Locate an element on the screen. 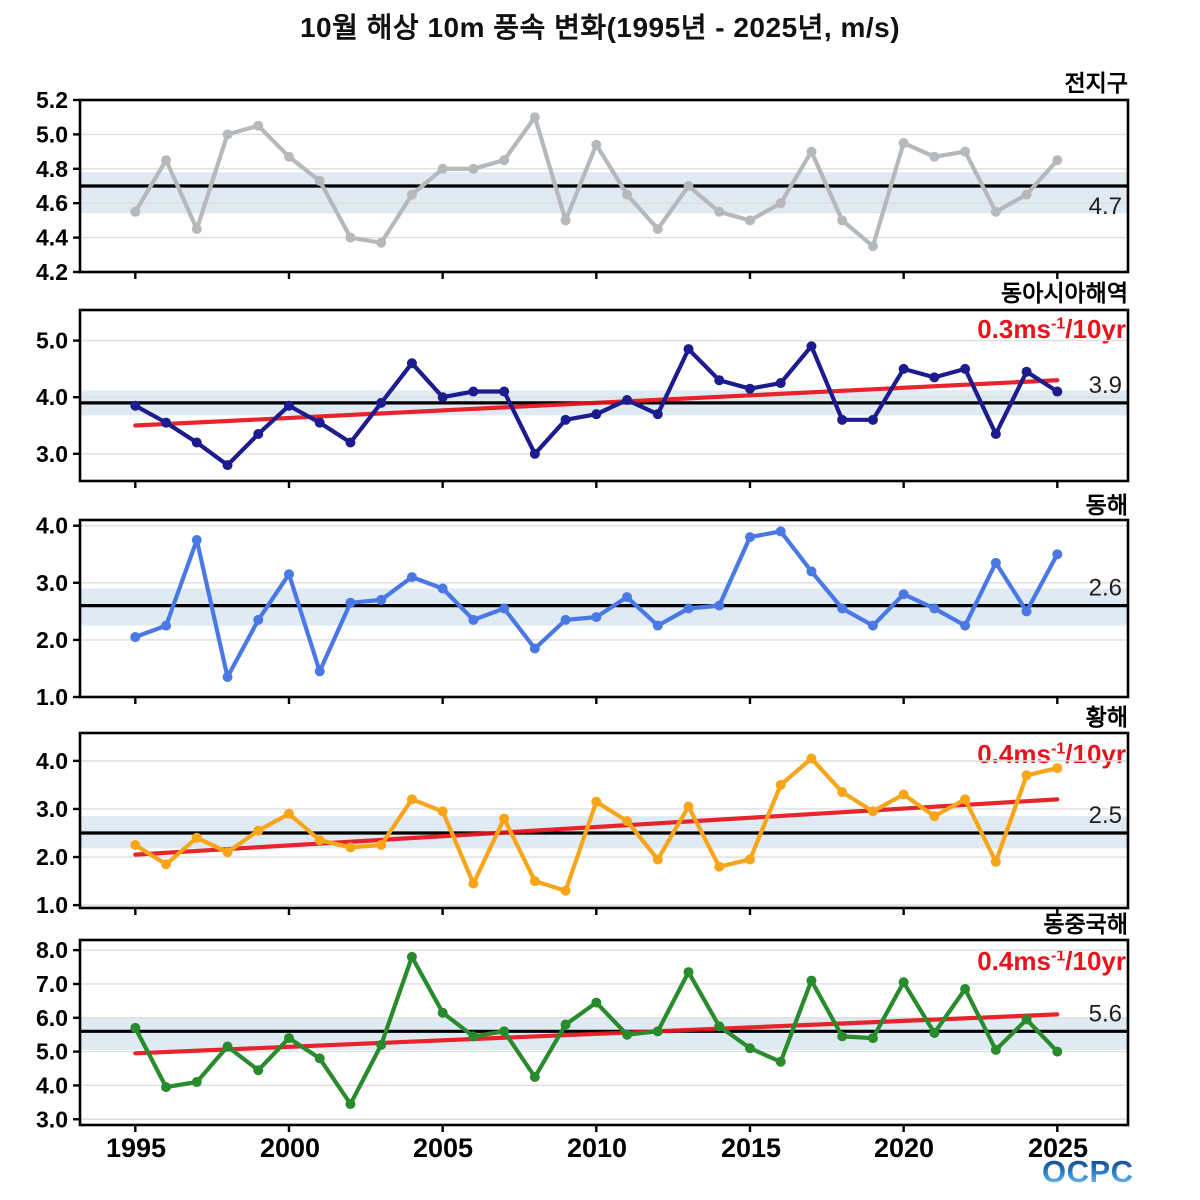 The image size is (1200, 1200). y-tick-label: 5.0 is located at coordinates (52, 341).